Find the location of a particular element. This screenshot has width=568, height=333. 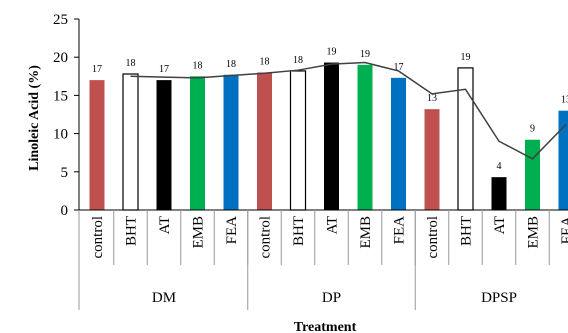

bar-dm-at is located at coordinates (164, 145).